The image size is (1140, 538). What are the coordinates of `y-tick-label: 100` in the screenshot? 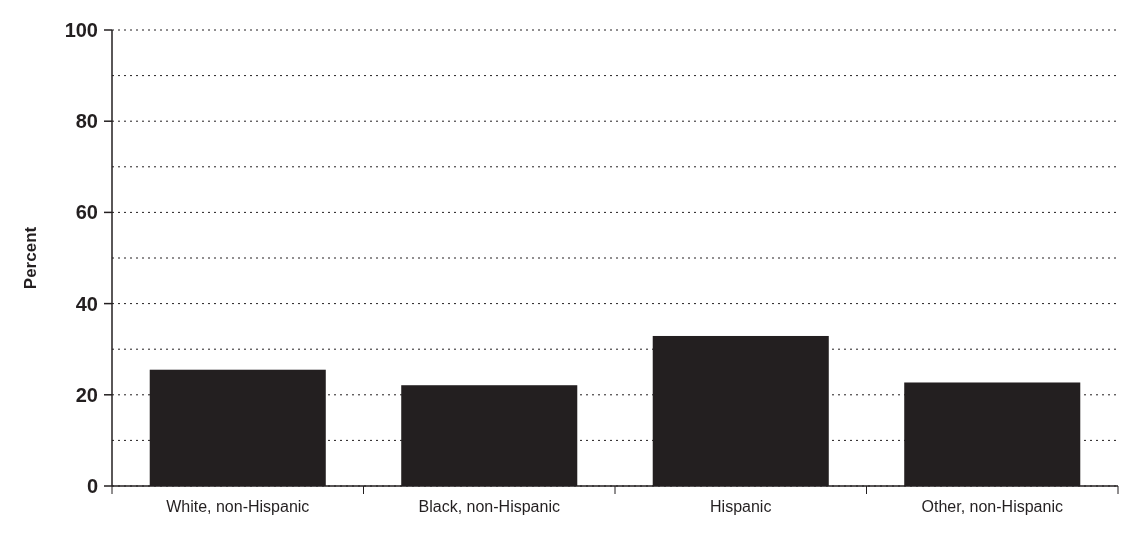 It's located at (81, 30).